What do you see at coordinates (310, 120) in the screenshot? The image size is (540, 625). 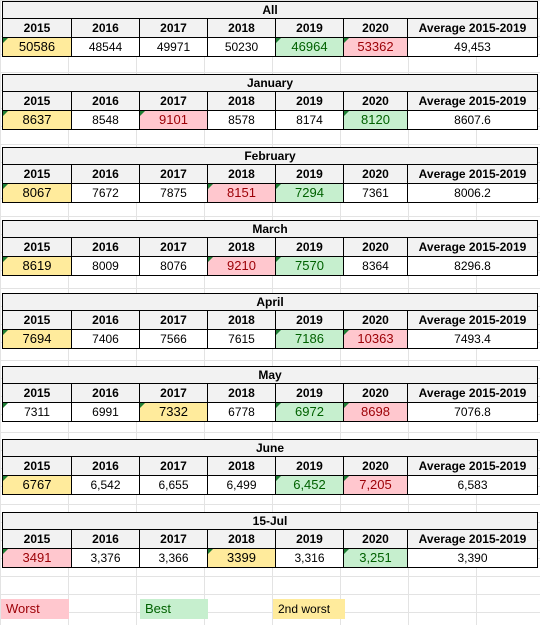 I see `value-cell: 8174` at bounding box center [310, 120].